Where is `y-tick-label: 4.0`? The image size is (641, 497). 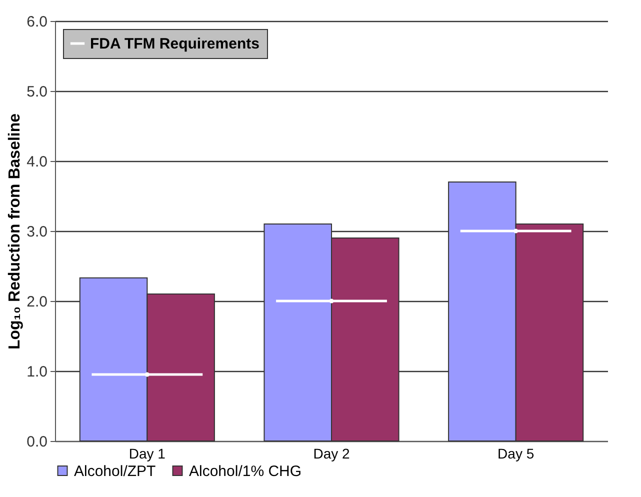 y-tick-label: 4.0 is located at coordinates (37, 162).